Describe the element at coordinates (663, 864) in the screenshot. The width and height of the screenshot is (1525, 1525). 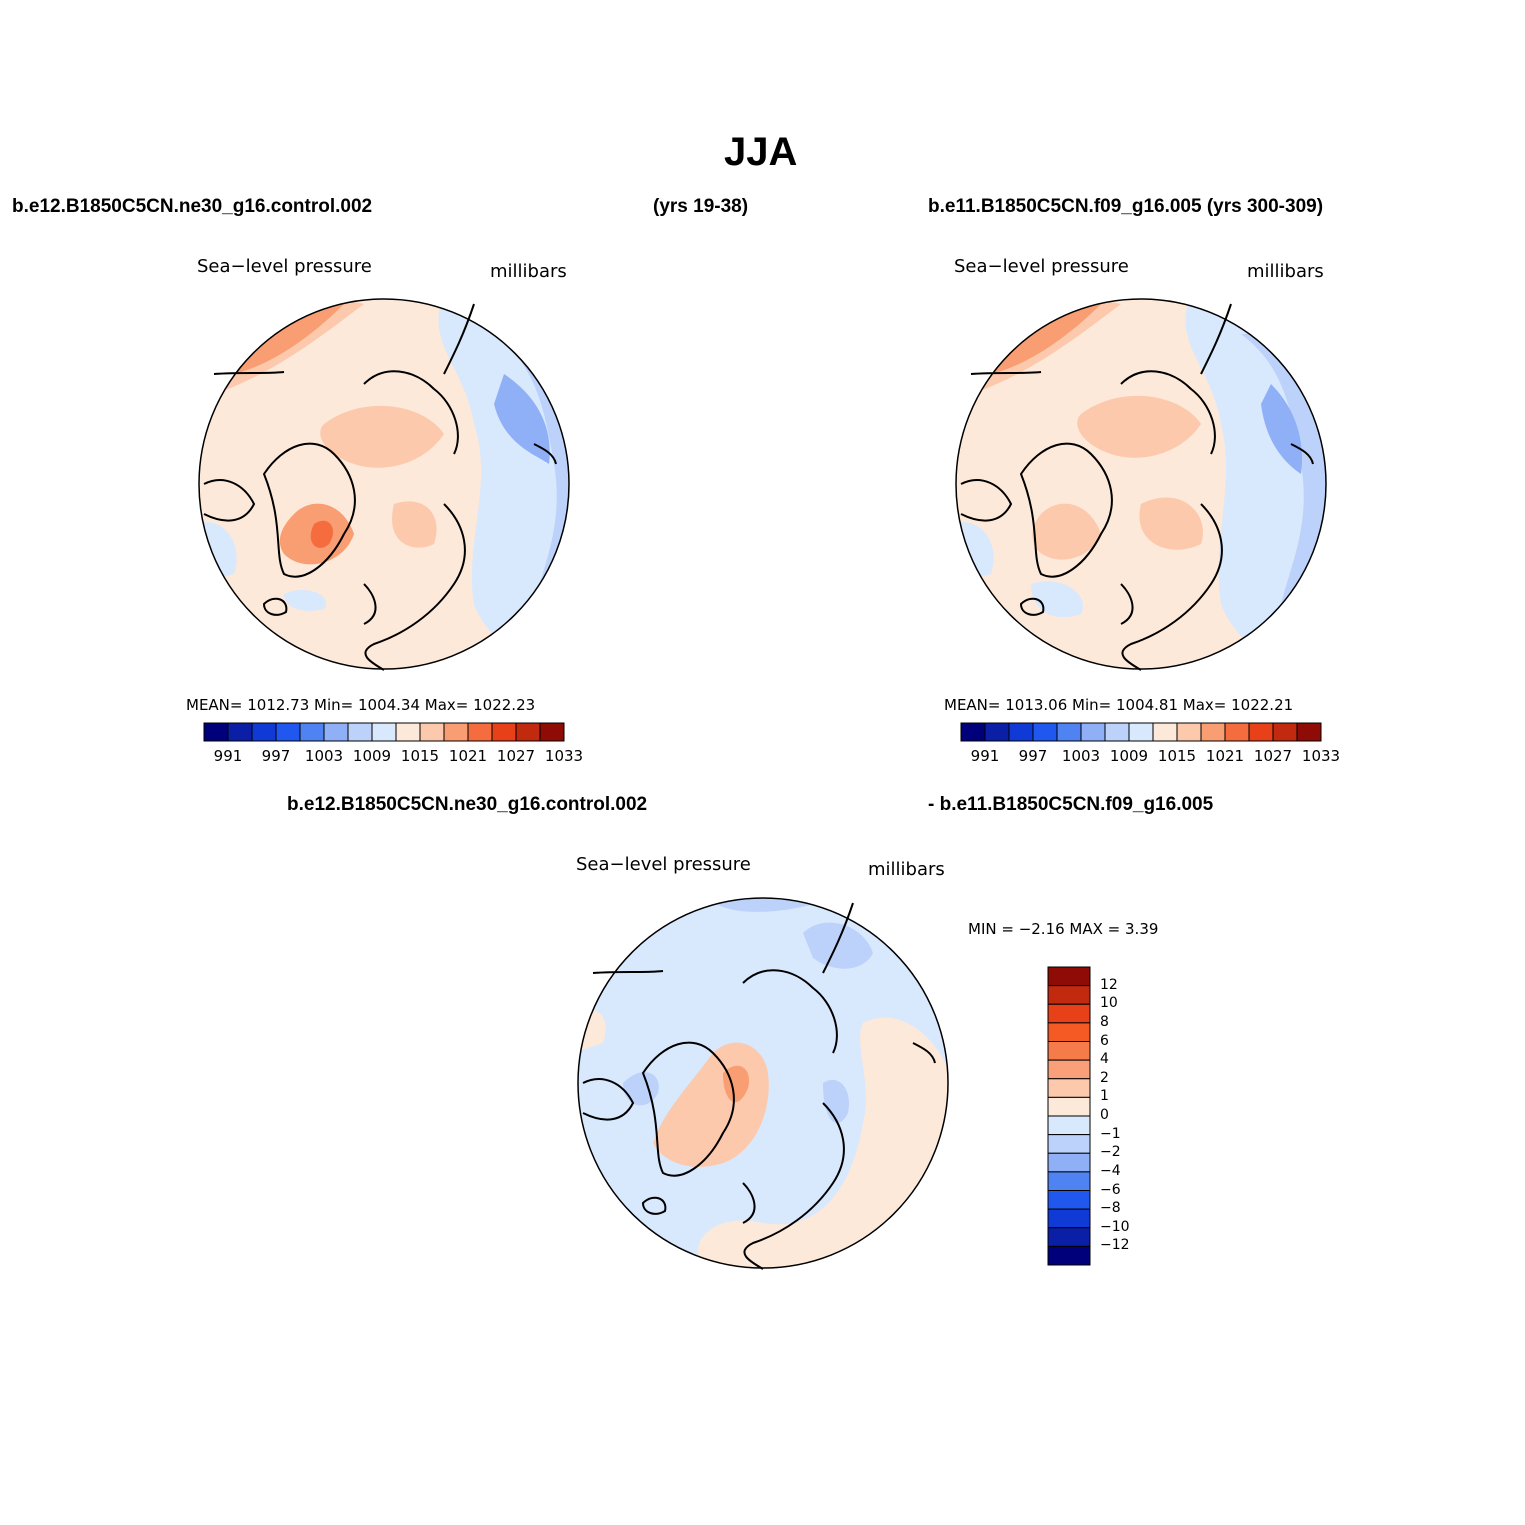
I see `bottom-field-label: Sea−level pressure` at that location.